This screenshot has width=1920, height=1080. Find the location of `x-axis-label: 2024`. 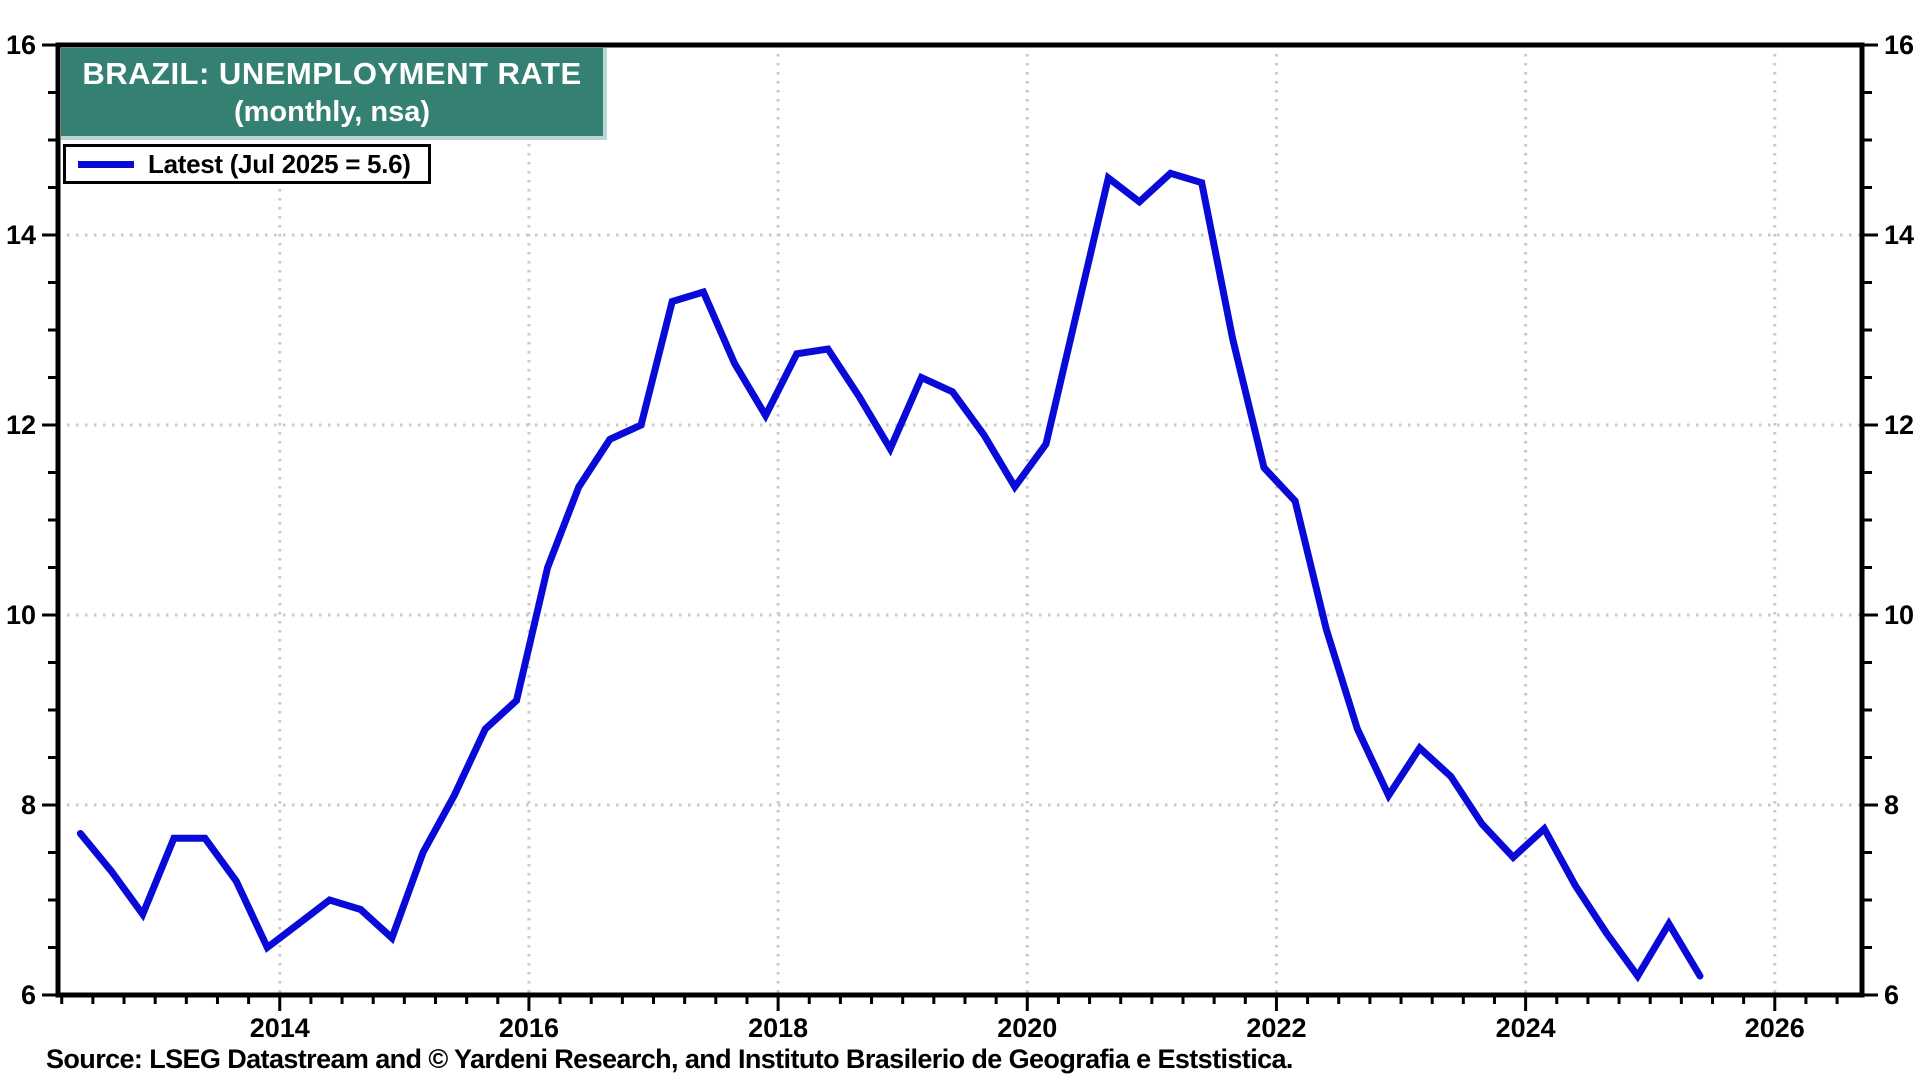

x-axis-label: 2024 is located at coordinates (1526, 1028).